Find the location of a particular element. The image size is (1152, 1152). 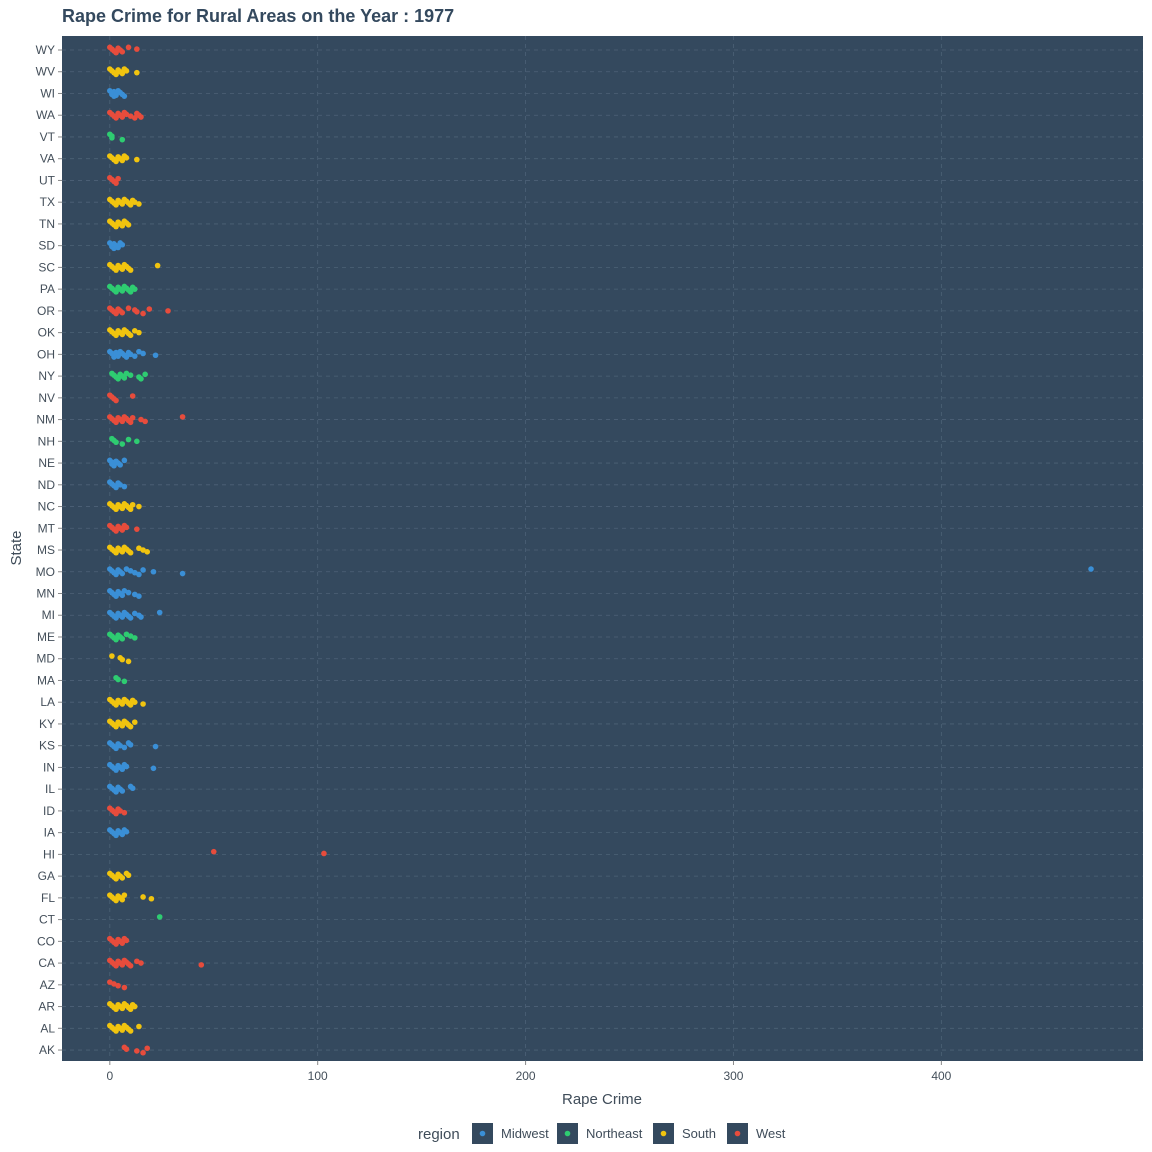

y-tick-label: NM is located at coordinates (45, 420).